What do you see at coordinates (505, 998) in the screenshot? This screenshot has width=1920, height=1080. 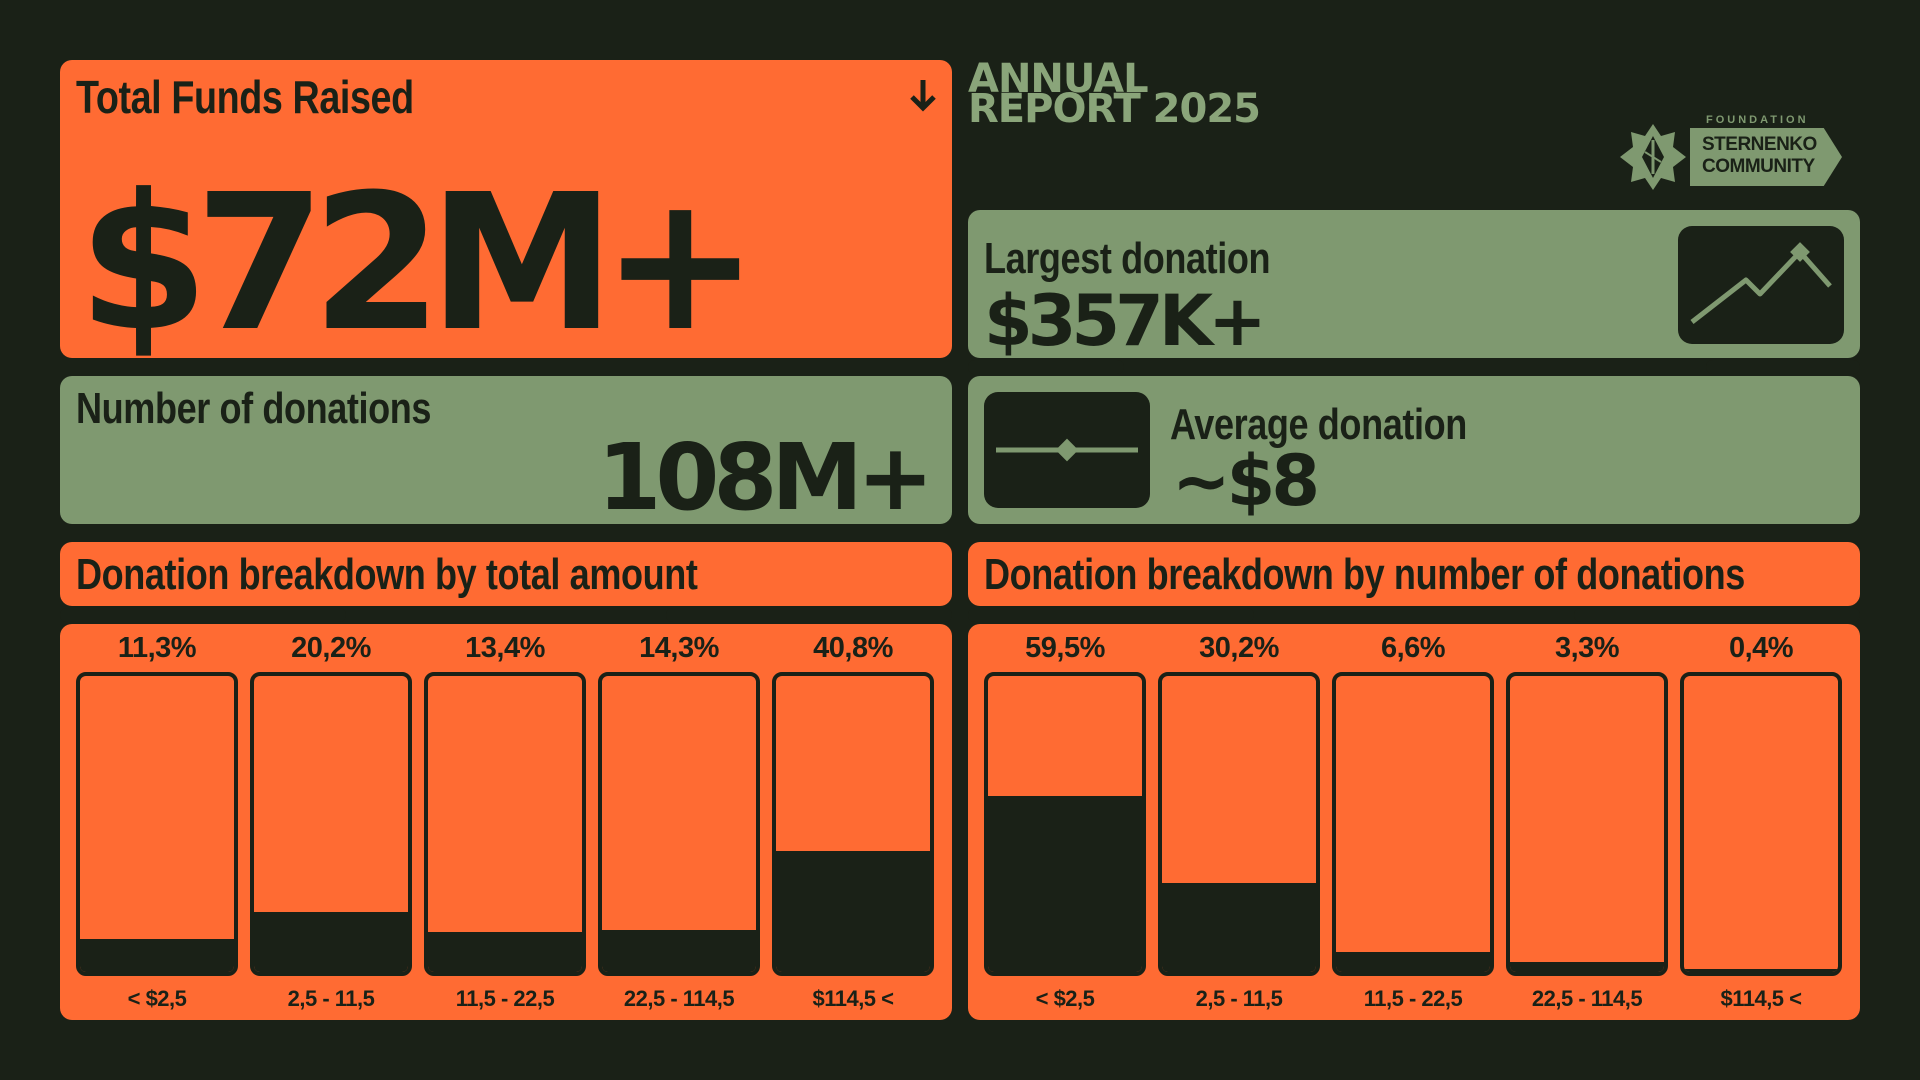 I see `chart1-category-label: 11,5 - 22,5` at bounding box center [505, 998].